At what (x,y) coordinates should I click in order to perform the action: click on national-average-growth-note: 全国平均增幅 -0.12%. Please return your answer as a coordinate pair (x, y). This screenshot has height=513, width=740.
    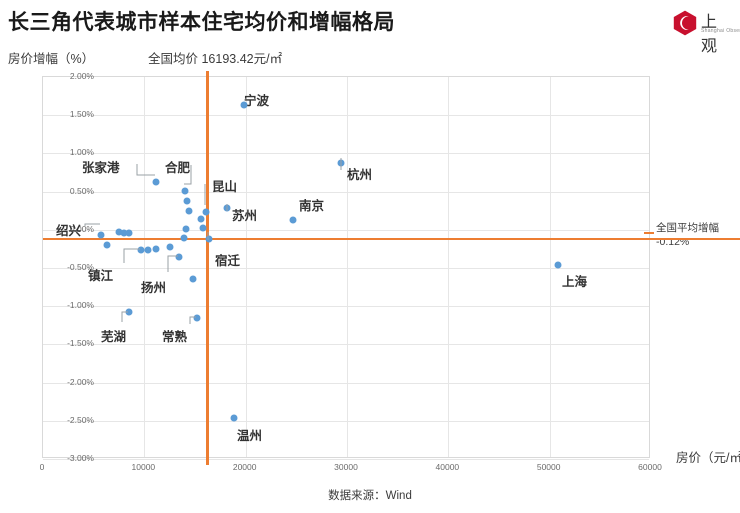
    Looking at the image, I should click on (687, 235).